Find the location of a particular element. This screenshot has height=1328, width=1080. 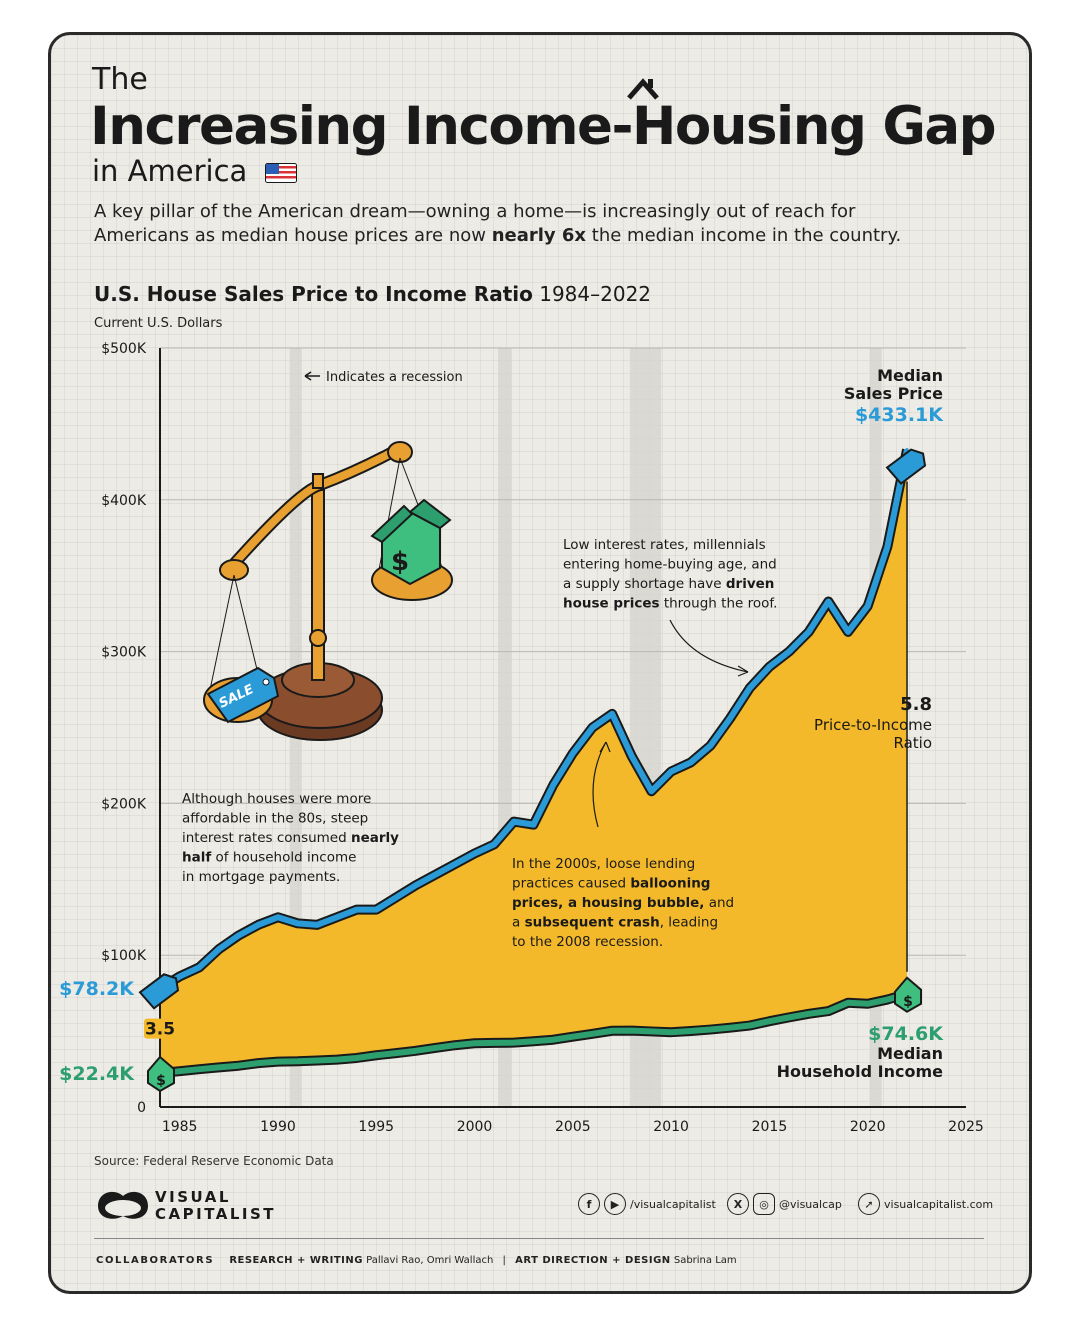

end-income-title-1: Median is located at coordinates (910, 1053).